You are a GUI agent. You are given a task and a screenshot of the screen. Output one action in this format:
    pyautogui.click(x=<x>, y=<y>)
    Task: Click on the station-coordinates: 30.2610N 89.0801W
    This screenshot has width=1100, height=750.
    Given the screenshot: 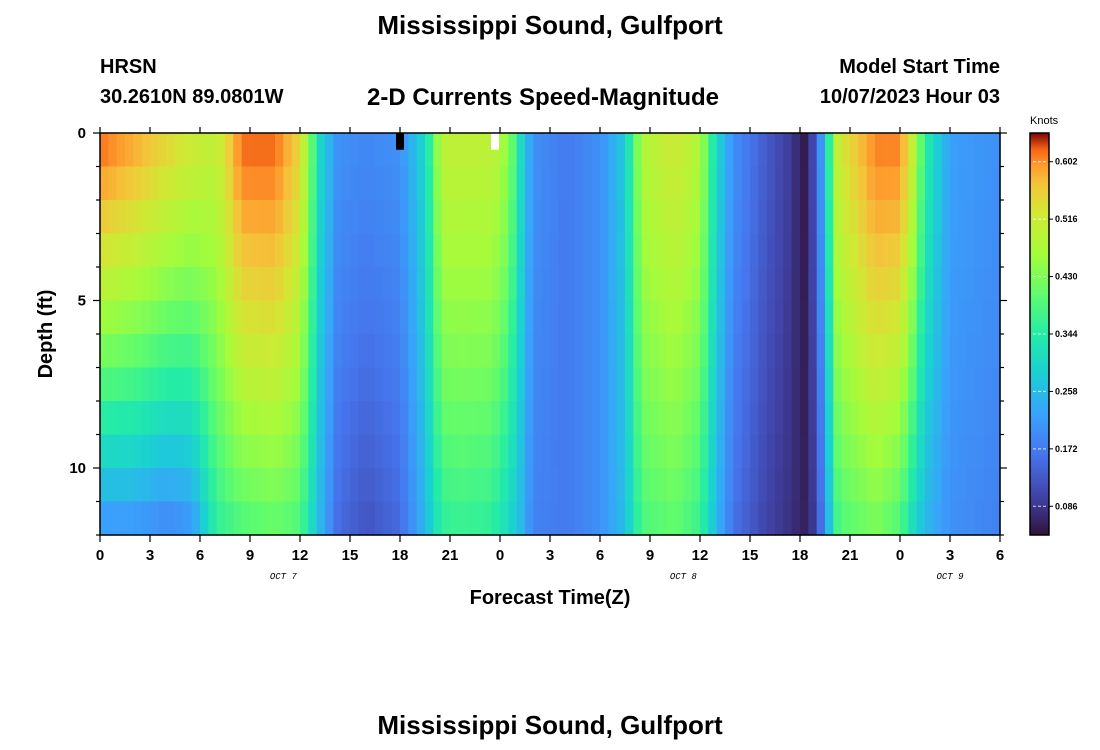 What is the action you would take?
    pyautogui.click(x=192, y=97)
    